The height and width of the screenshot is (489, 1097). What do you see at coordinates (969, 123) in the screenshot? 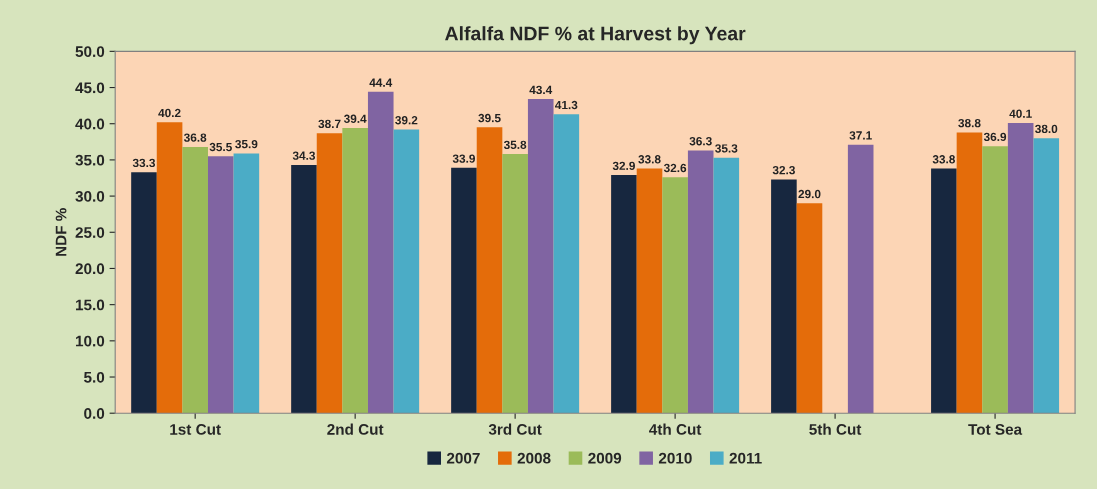
I see `data-label: 38.8` at bounding box center [969, 123].